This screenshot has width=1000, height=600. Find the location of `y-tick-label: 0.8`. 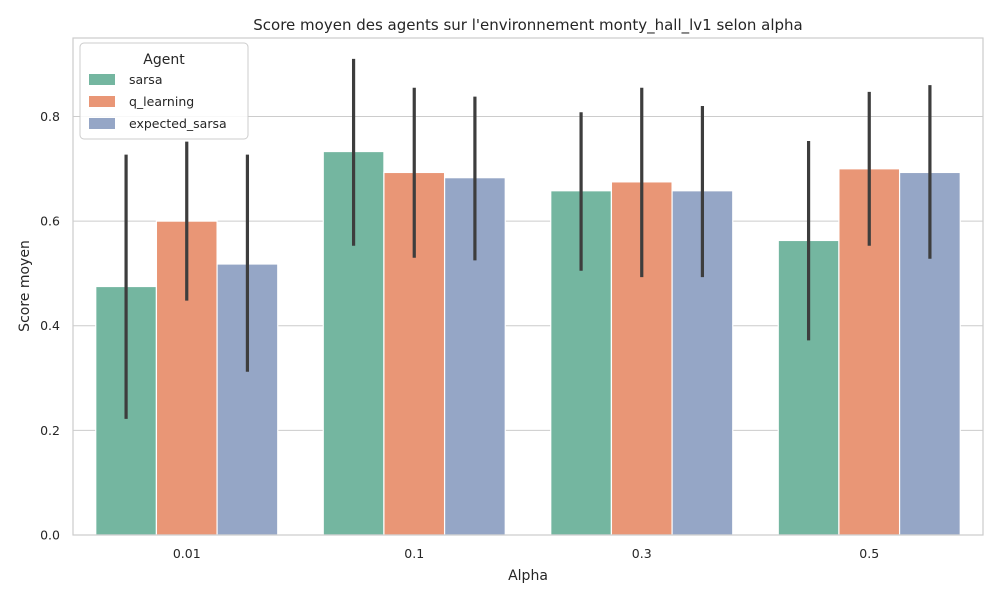

y-tick-label: 0.8 is located at coordinates (50, 116).